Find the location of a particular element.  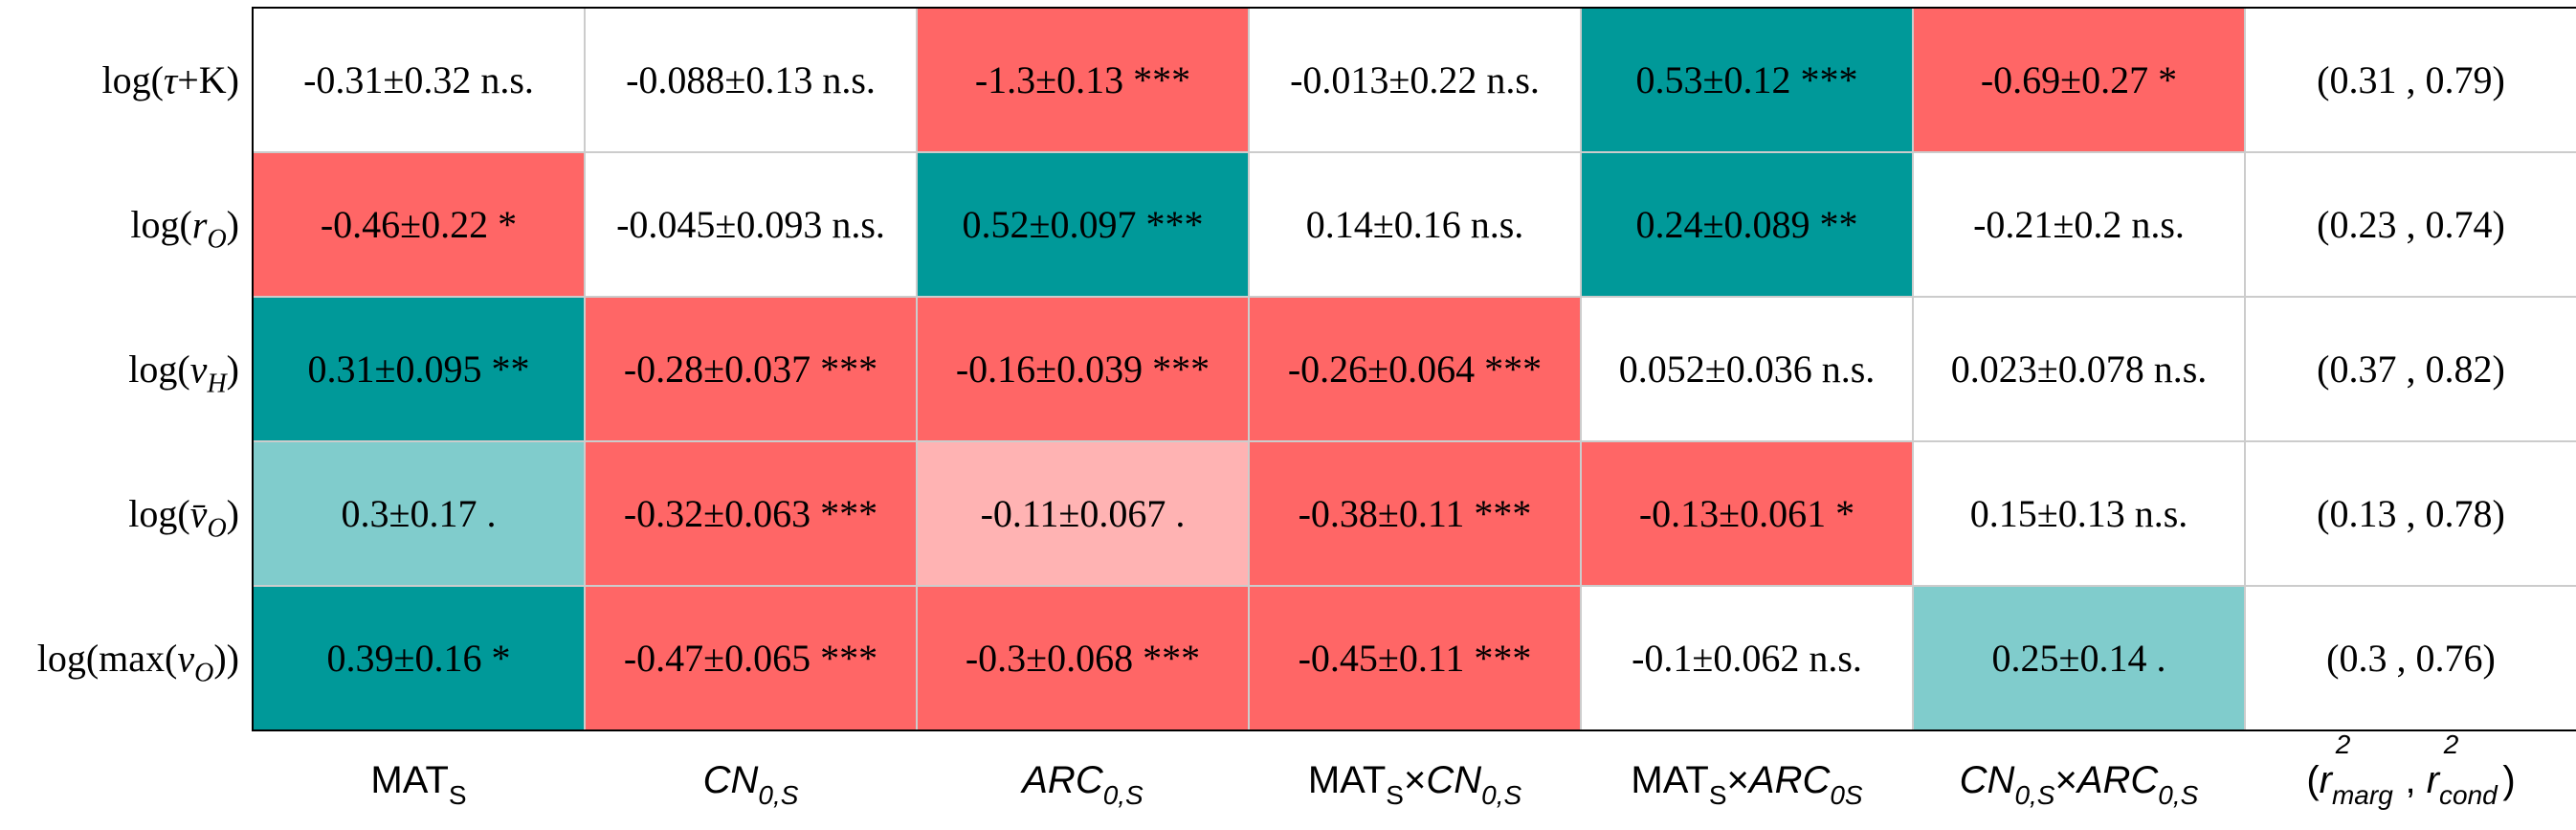

cell-label-4-4: -0.1±0.062 n.s. is located at coordinates (1747, 658).